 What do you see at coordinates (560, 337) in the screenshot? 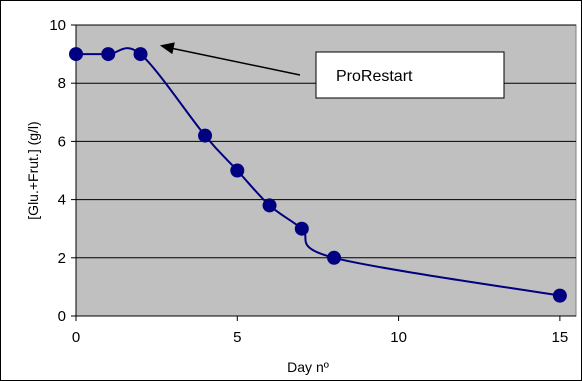
I see `x-tick-label: 15` at bounding box center [560, 337].